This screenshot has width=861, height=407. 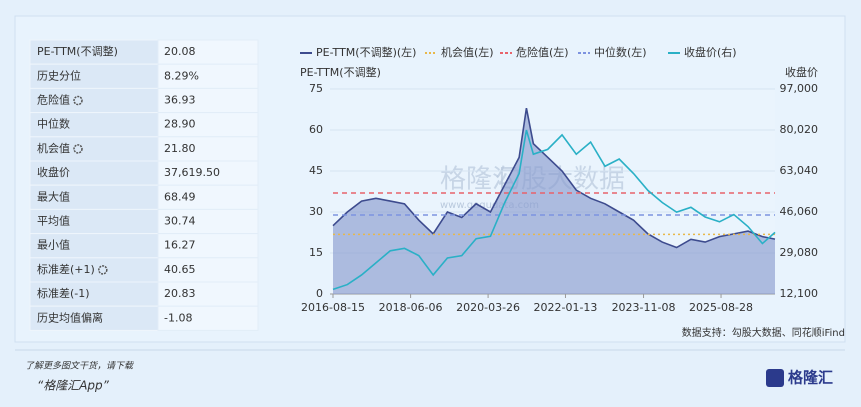 I want to click on row-value: 37,619.50, so click(x=192, y=172).